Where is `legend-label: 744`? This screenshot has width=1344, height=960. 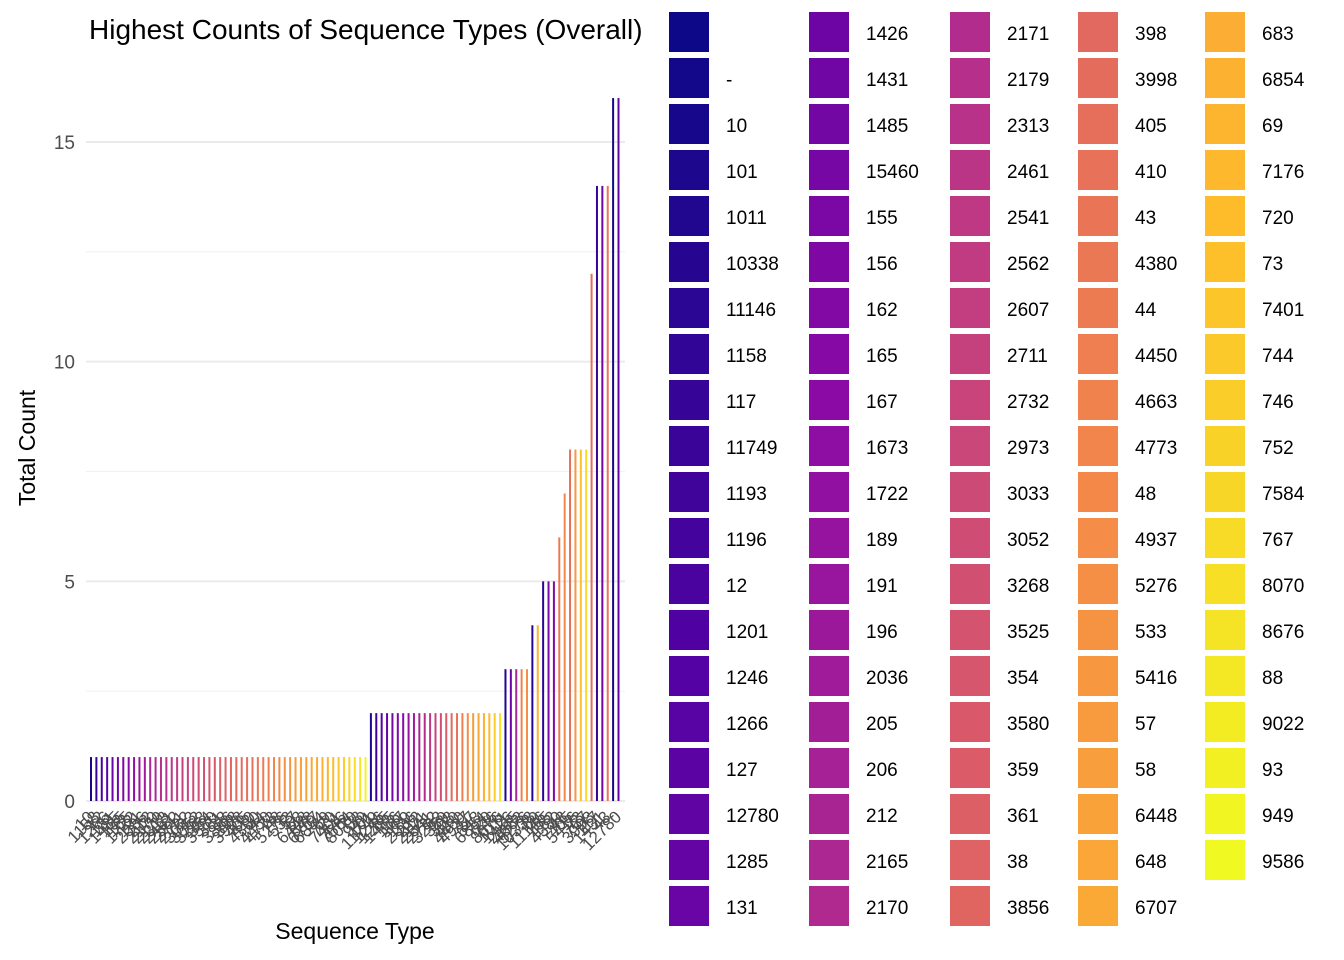 legend-label: 744 is located at coordinates (1278, 356).